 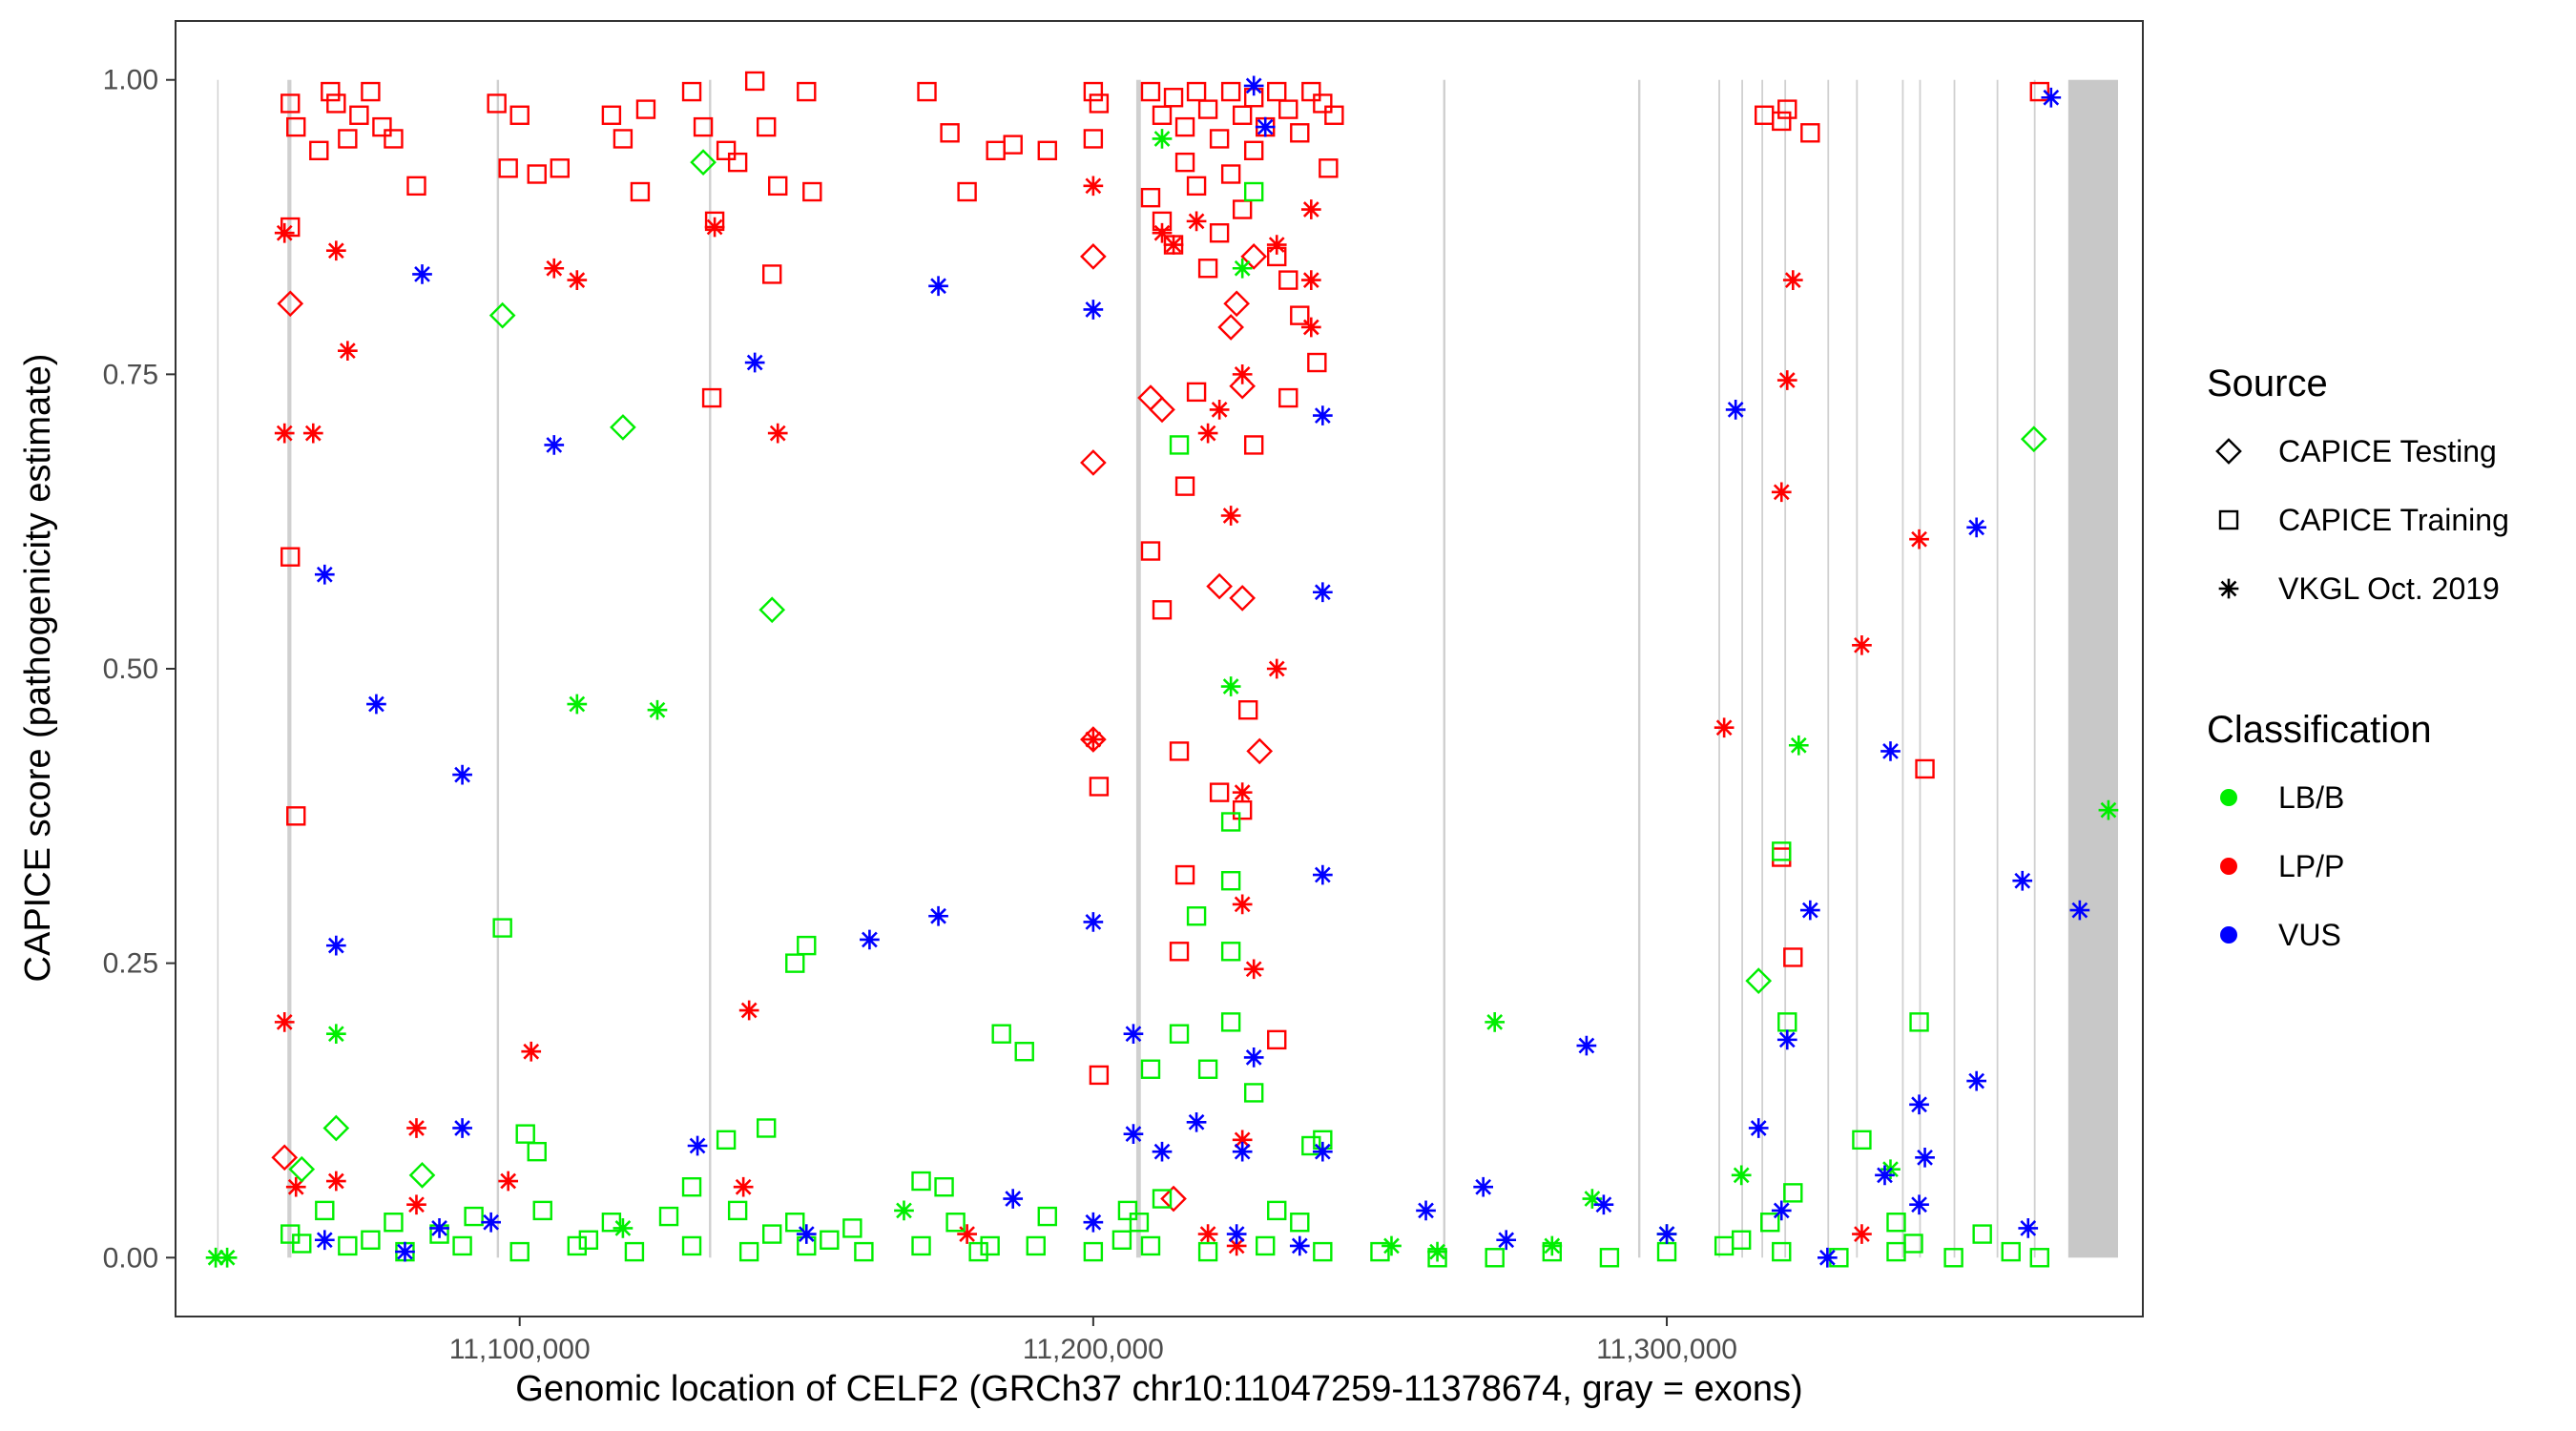 I want to click on legend-class-label: LB/B, so click(x=2311, y=797).